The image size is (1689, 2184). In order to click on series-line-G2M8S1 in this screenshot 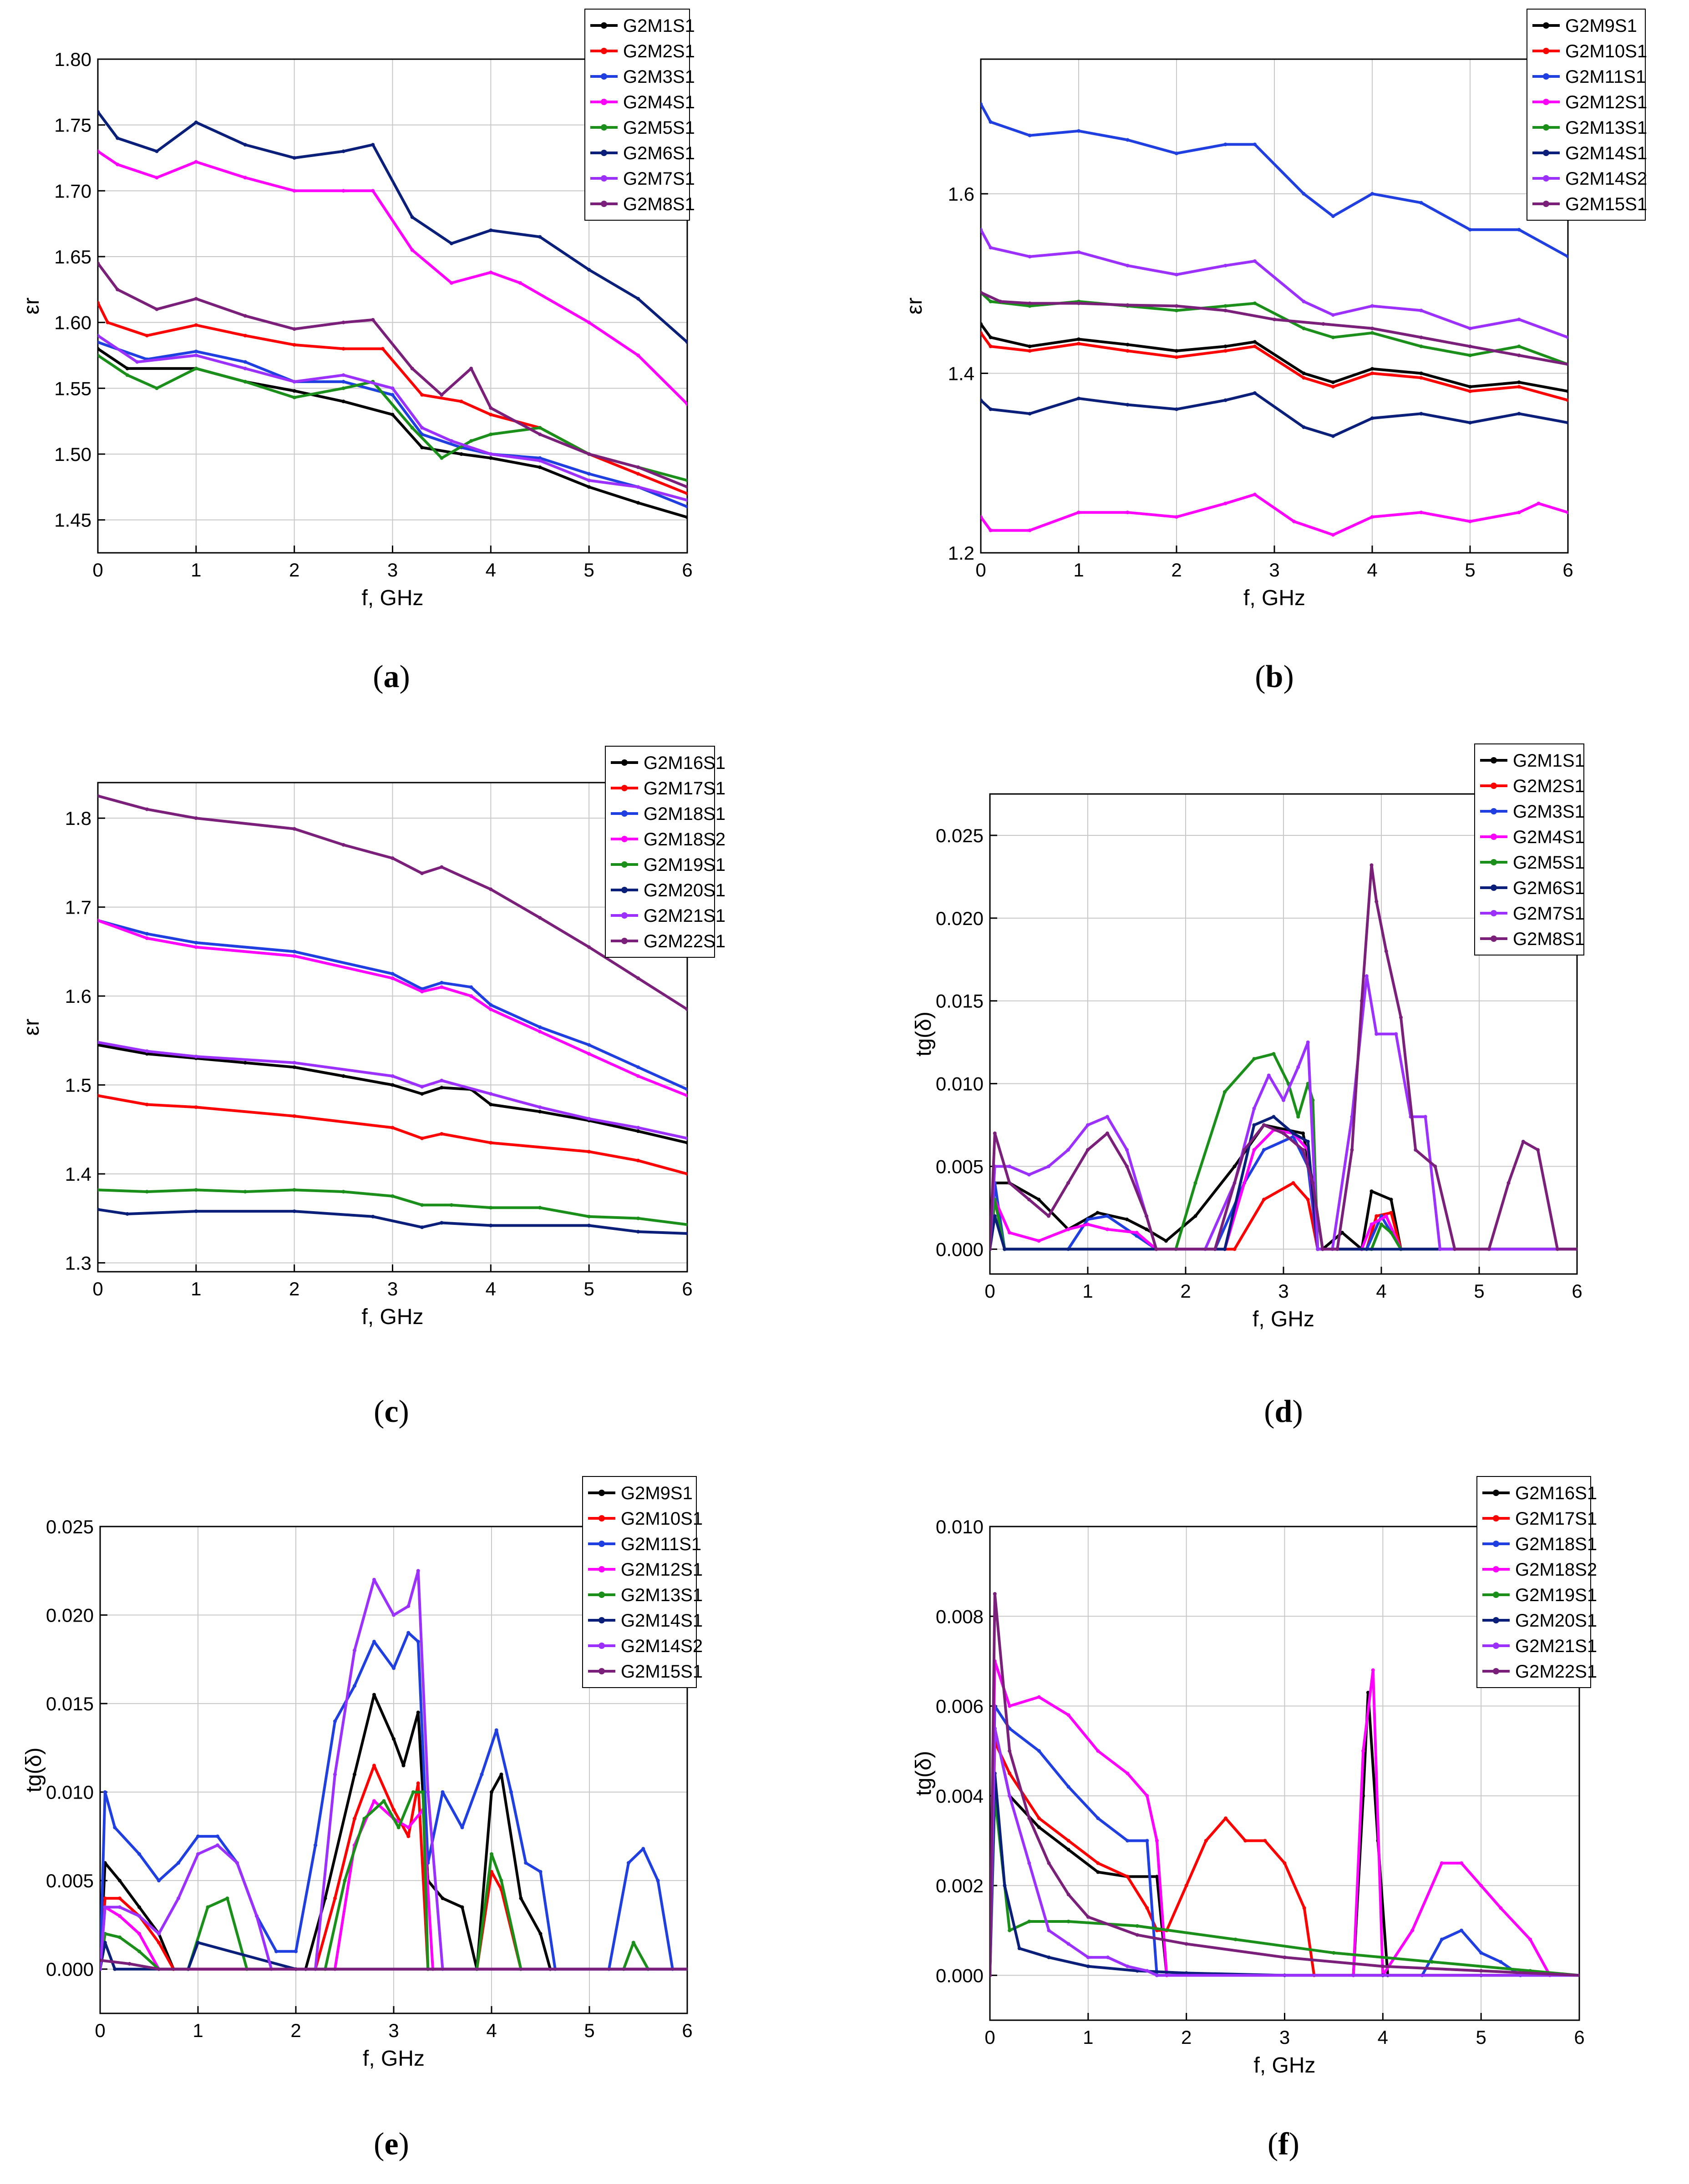, I will do `click(392, 376)`.